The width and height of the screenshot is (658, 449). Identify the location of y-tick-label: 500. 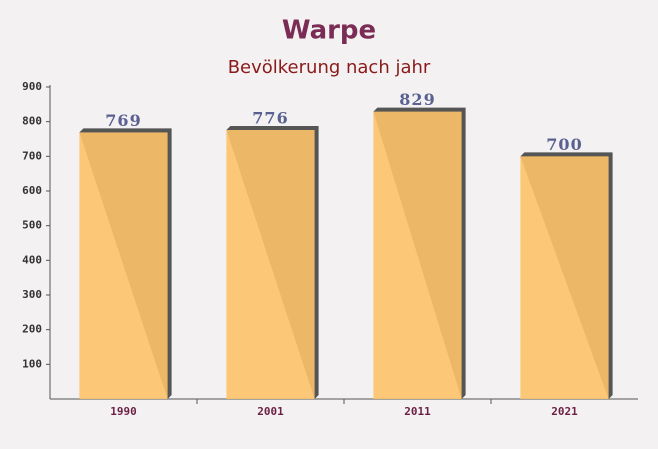
(32, 225).